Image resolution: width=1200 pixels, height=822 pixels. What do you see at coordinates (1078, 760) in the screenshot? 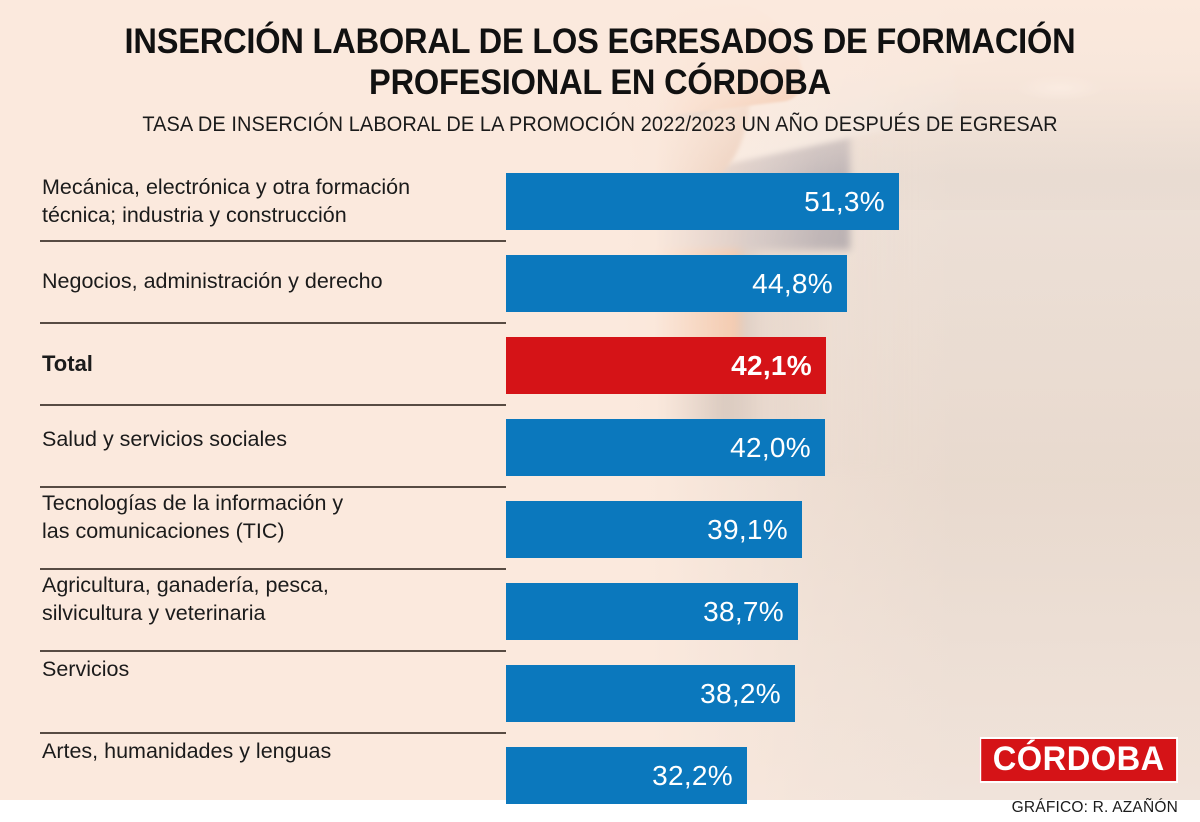
I see `cordoba-logo: CÓRDOBA` at bounding box center [1078, 760].